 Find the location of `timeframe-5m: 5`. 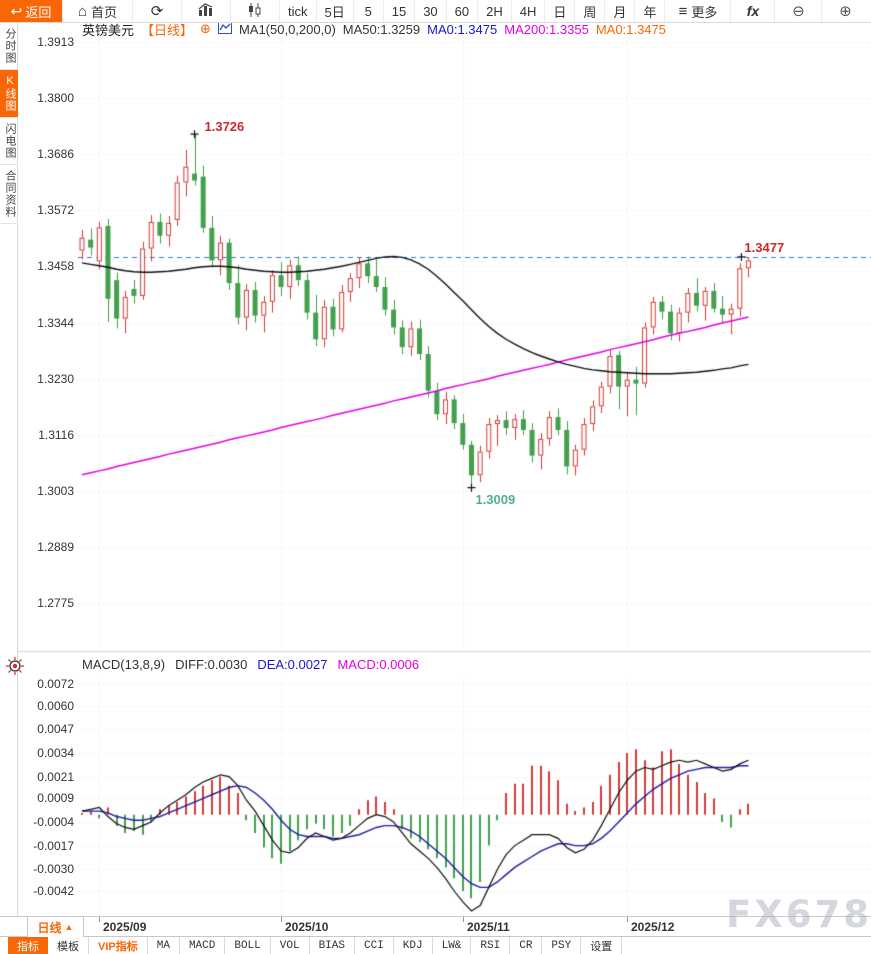

timeframe-5m: 5 is located at coordinates (367, 11).